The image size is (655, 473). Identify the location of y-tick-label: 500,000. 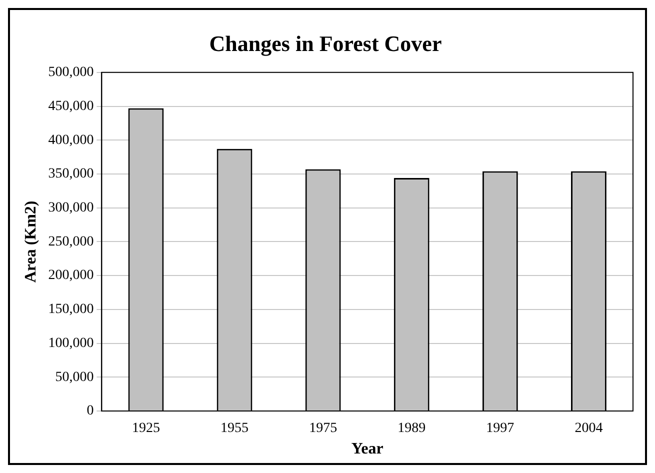
(71, 72).